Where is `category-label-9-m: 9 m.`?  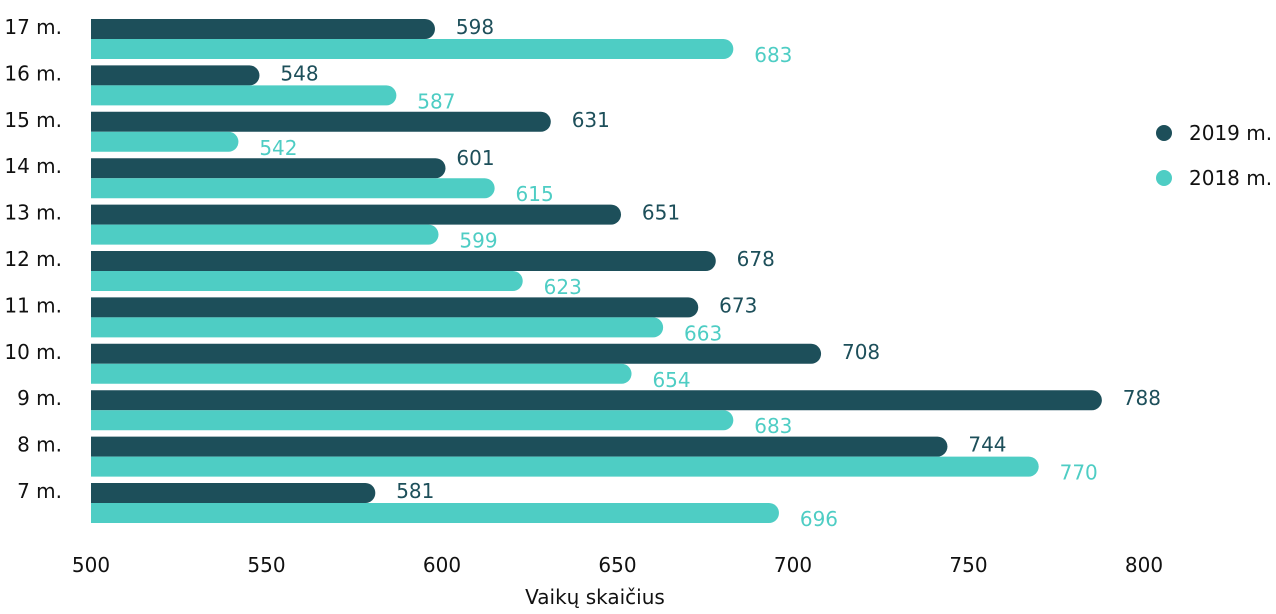
category-label-9-m: 9 m. is located at coordinates (39, 398).